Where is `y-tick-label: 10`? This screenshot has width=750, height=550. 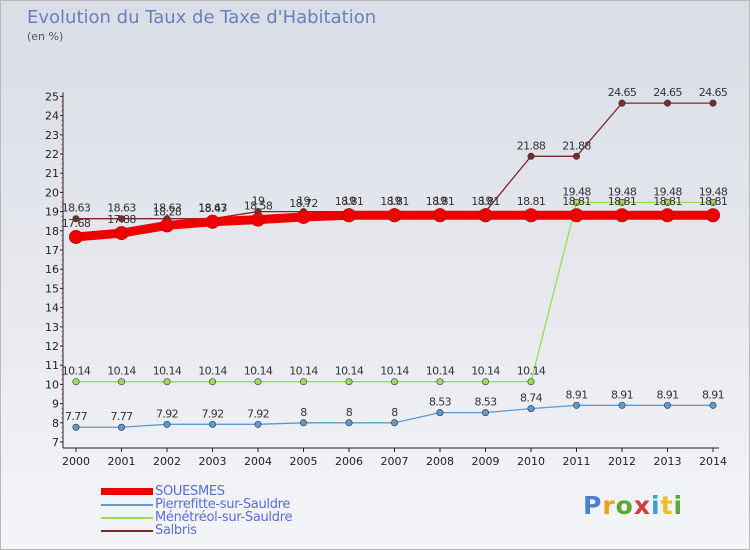 y-tick-label: 10 is located at coordinates (52, 384).